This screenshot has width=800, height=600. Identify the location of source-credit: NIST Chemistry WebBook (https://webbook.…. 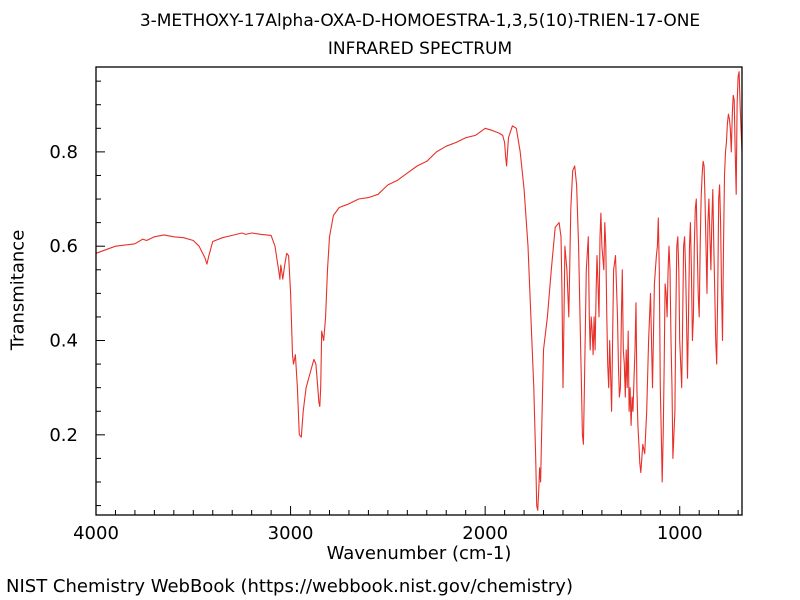
(289, 586).